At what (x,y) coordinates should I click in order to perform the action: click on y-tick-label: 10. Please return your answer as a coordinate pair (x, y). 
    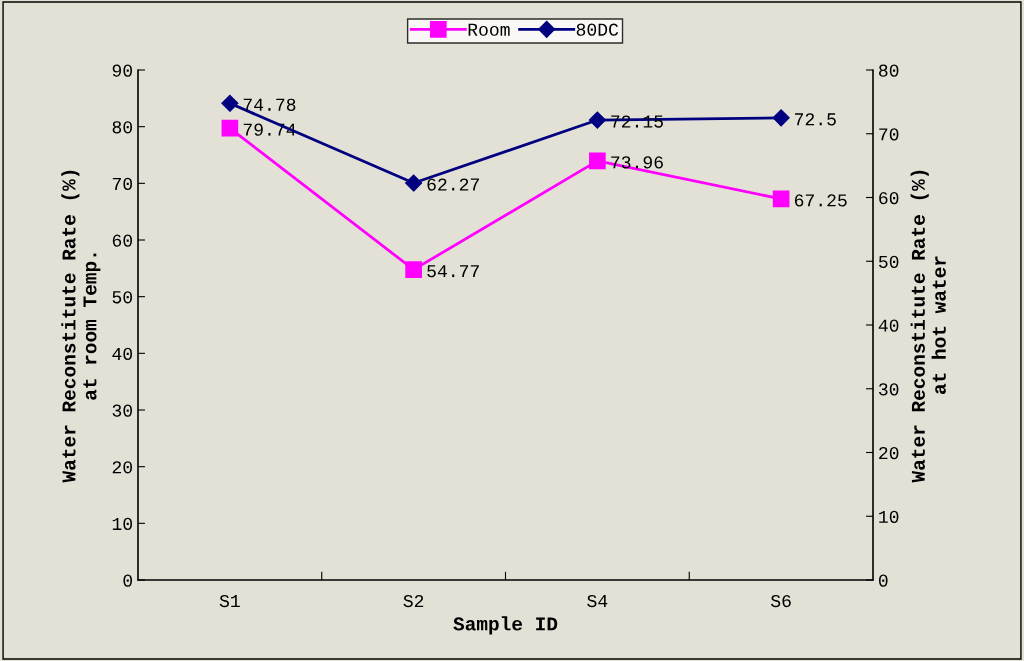
    Looking at the image, I should click on (122, 524).